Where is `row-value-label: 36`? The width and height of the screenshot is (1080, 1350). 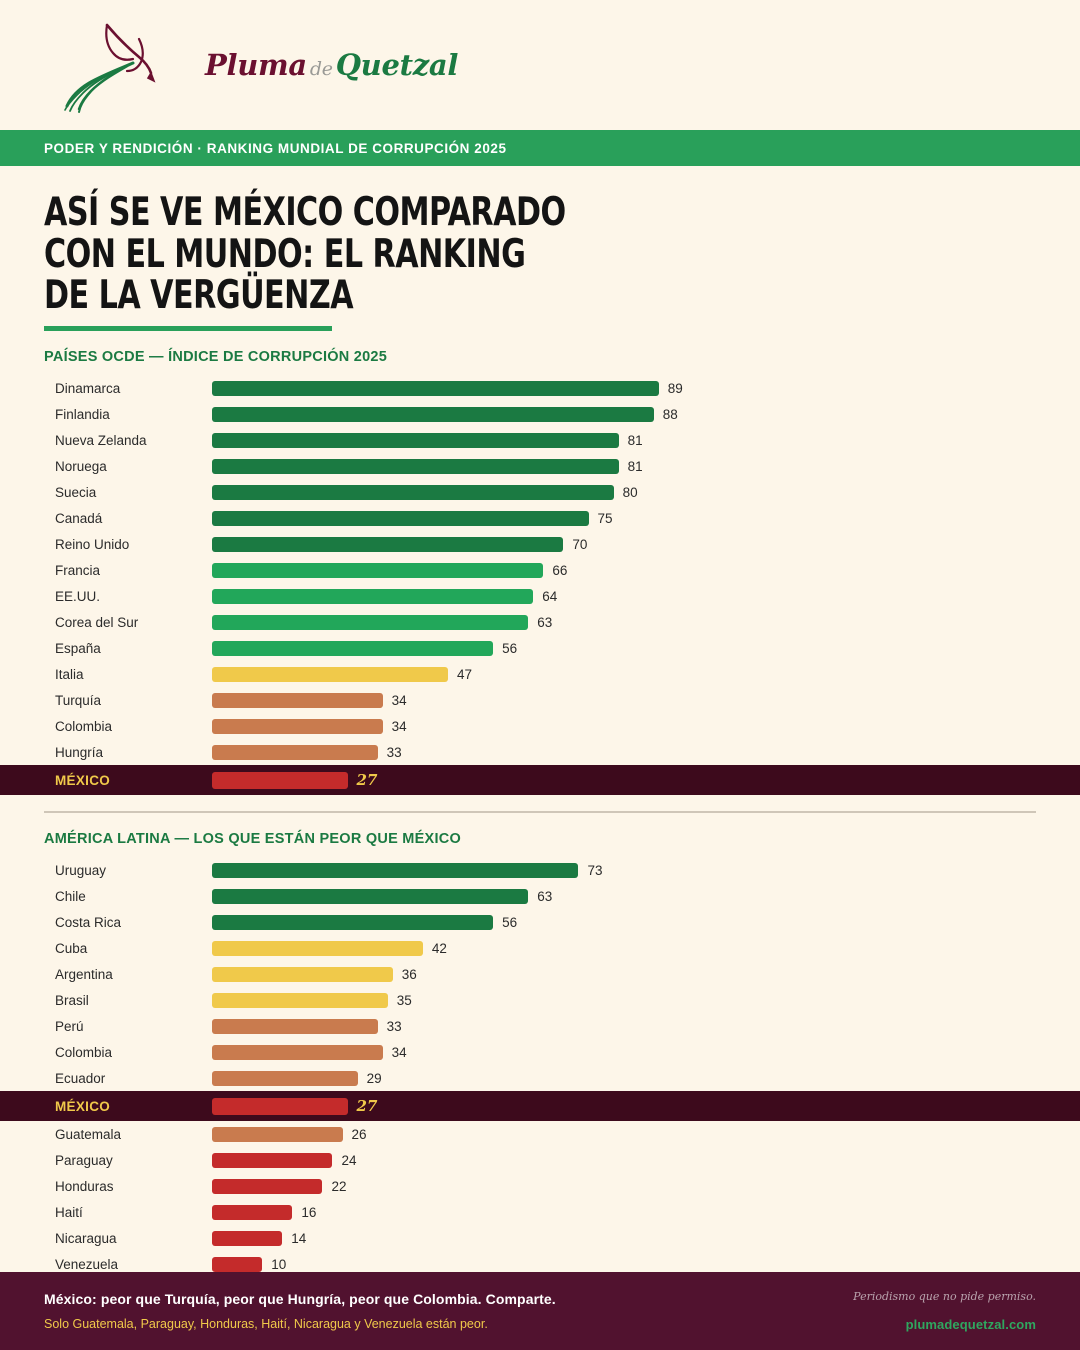 row-value-label: 36 is located at coordinates (409, 974).